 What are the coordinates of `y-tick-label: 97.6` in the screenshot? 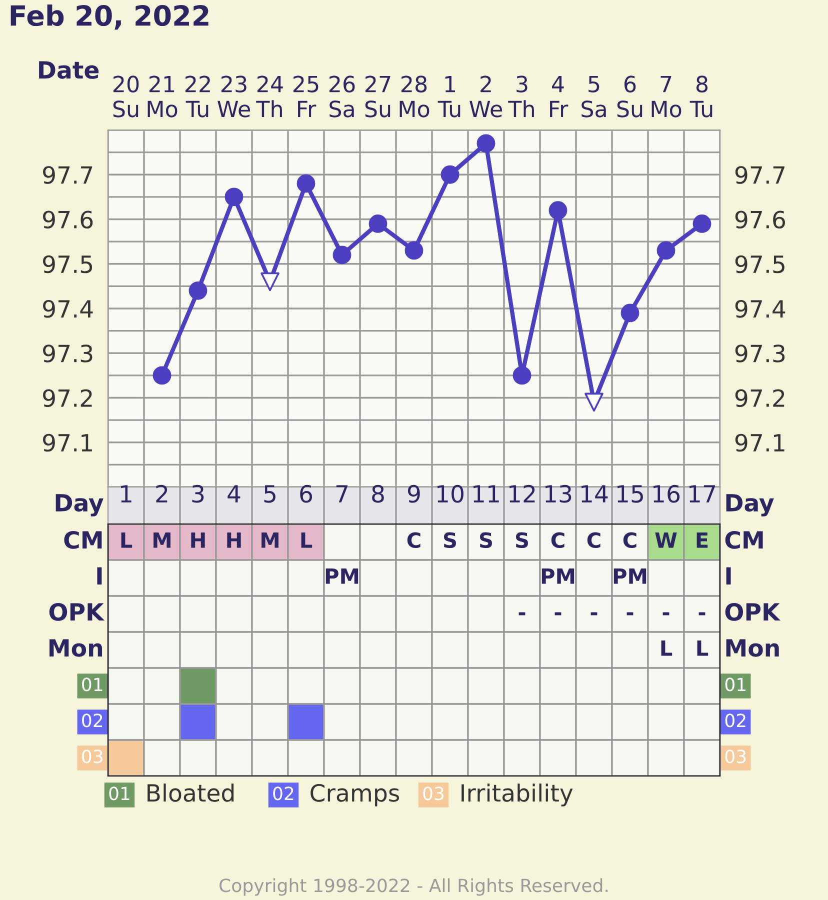 It's located at (68, 219).